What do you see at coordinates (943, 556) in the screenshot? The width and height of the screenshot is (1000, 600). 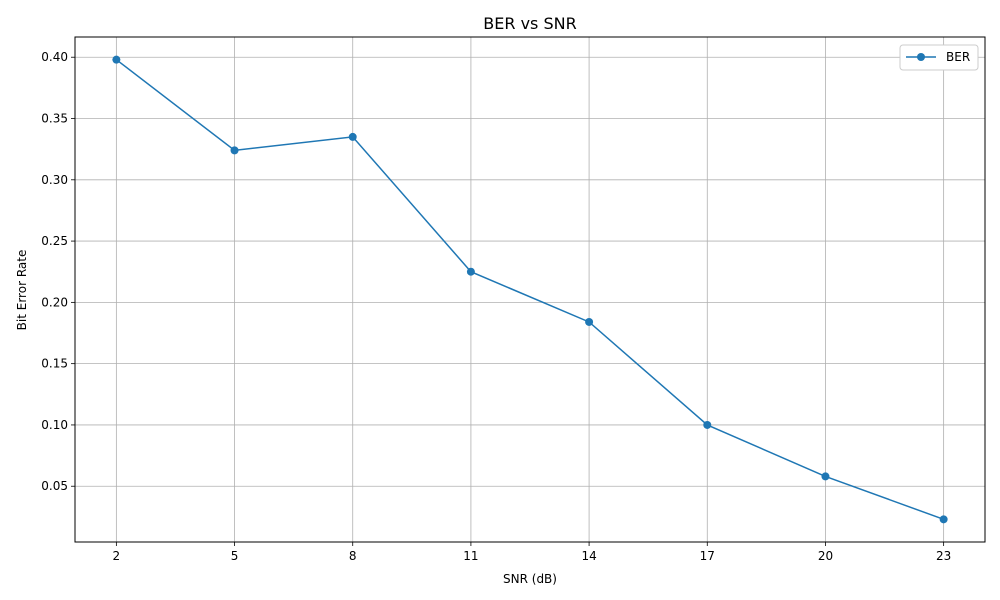 I see `x-tick-label: 23` at bounding box center [943, 556].